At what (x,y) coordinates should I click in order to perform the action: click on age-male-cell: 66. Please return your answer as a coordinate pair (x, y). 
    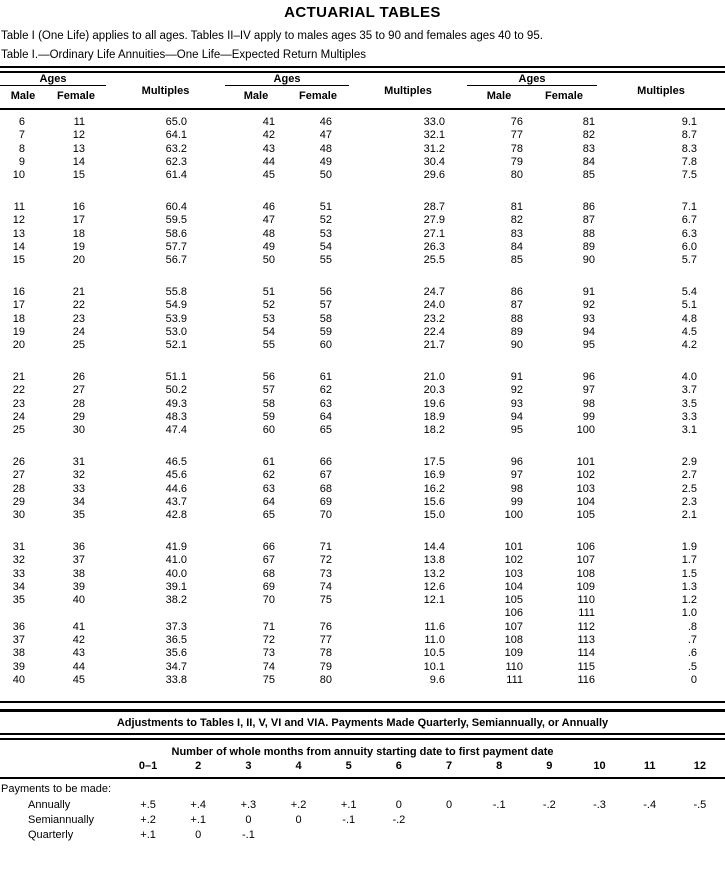
    Looking at the image, I should click on (268, 546).